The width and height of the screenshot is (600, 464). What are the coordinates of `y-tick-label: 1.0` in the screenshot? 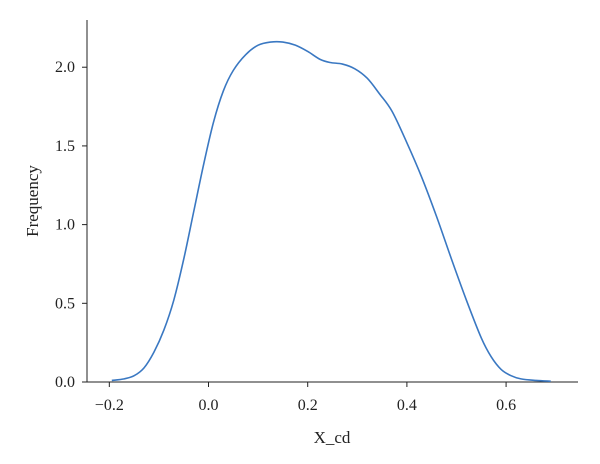 It's located at (65, 225).